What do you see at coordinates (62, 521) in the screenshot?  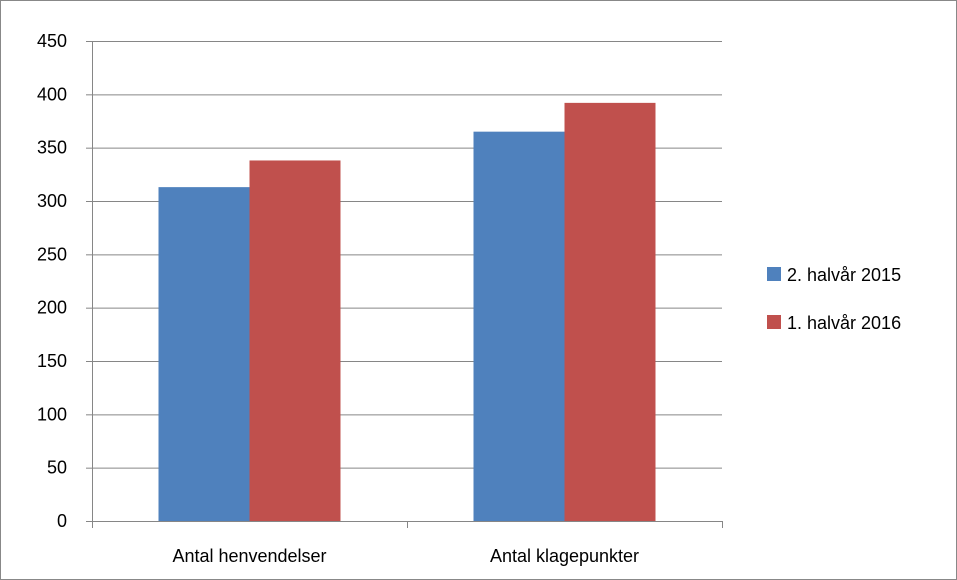 I see `y-tick-label: 0` at bounding box center [62, 521].